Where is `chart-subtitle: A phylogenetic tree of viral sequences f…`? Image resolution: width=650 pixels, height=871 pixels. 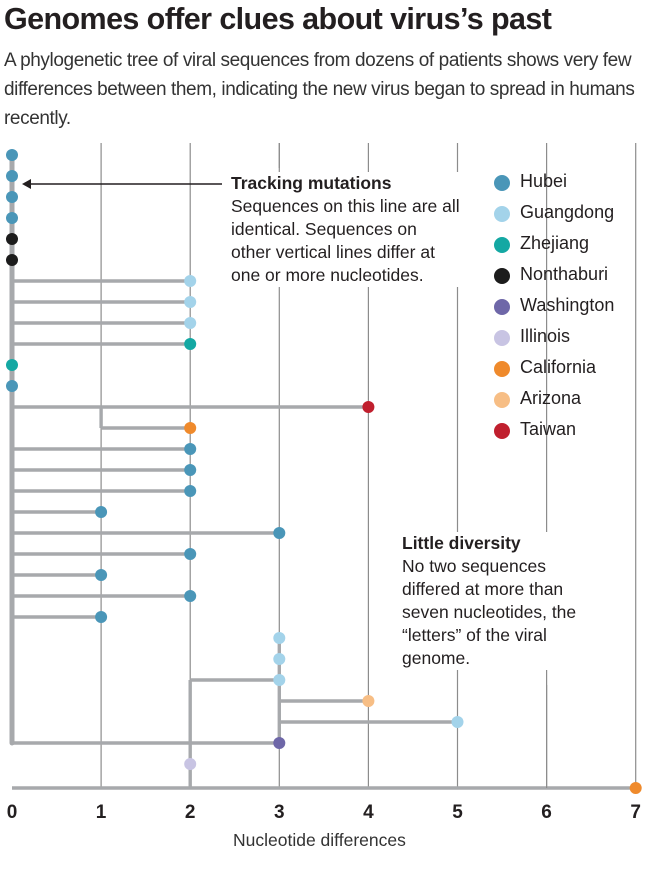
chart-subtitle: A phylogenetic tree of viral sequences f… is located at coordinates (319, 89).